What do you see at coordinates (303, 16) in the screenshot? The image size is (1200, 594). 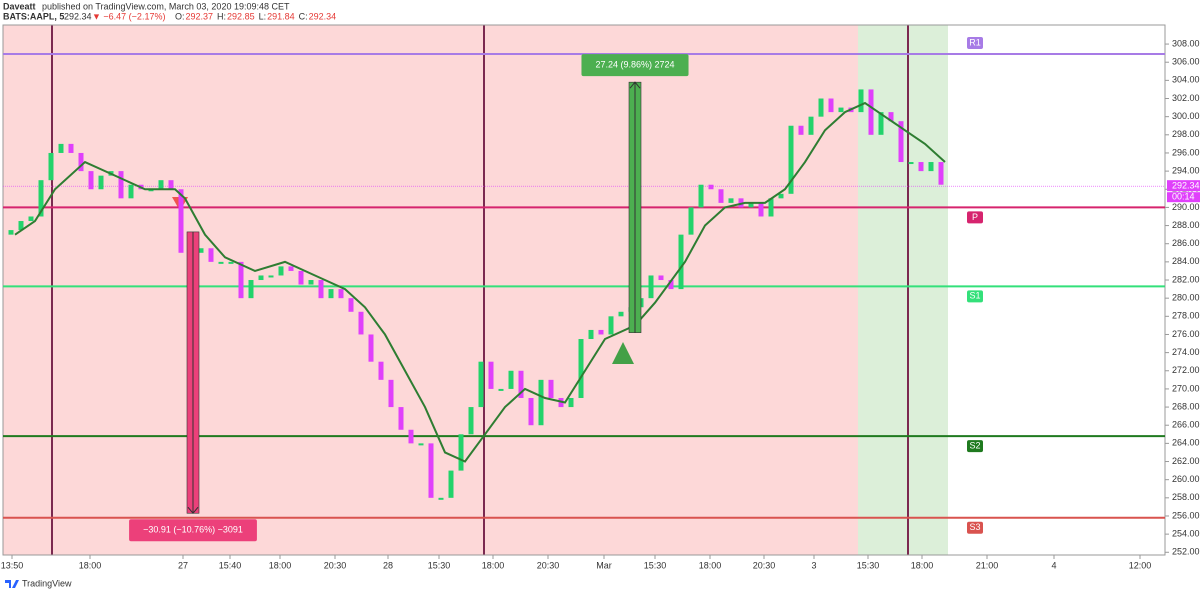 I see `ohlc-key: C:` at bounding box center [303, 16].